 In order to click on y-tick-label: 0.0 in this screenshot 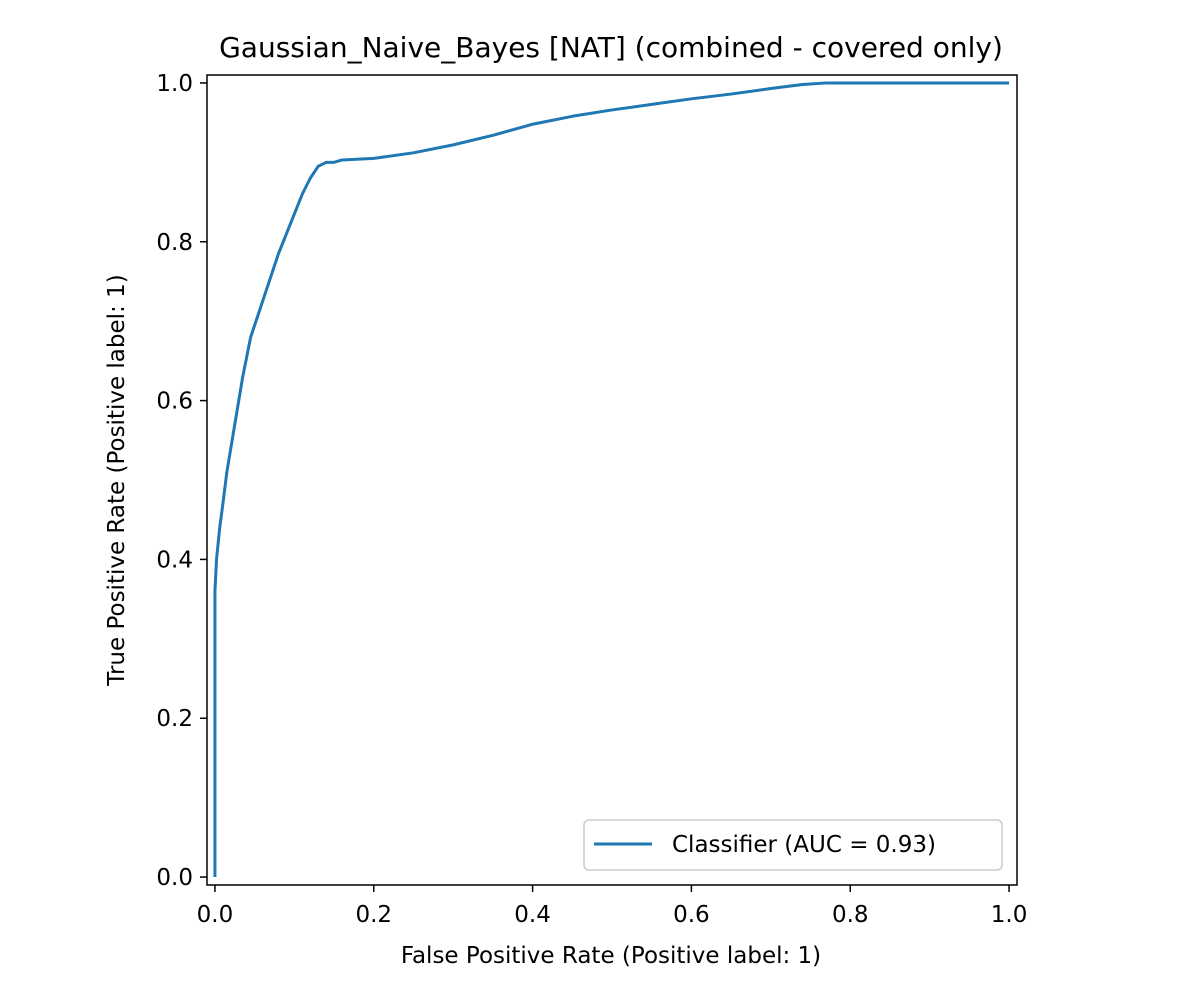, I will do `click(174, 878)`.